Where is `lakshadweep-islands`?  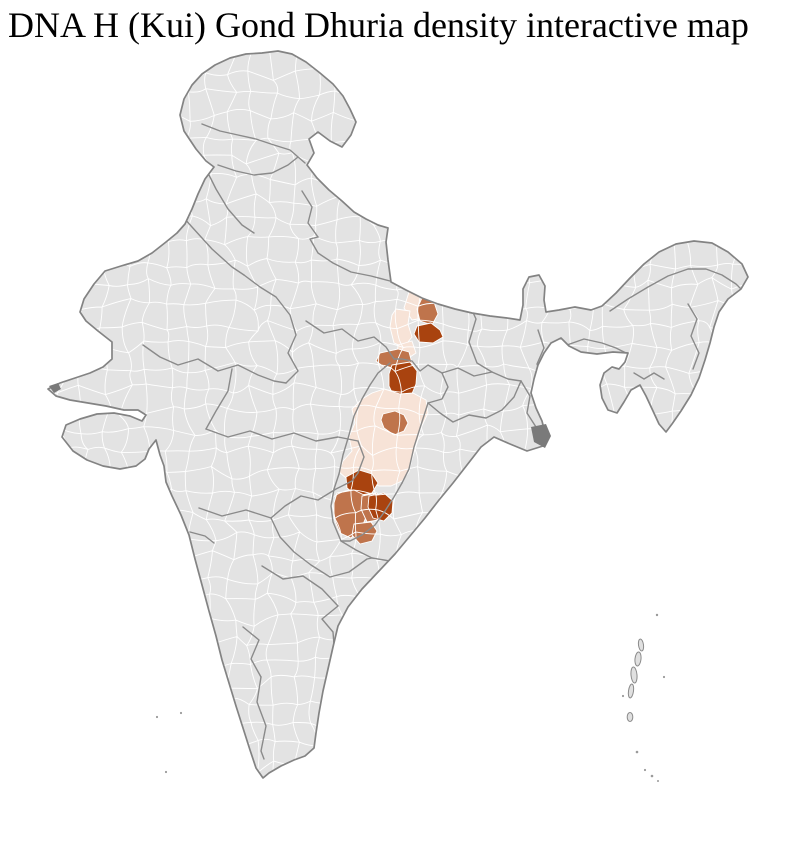 lakshadweep-islands is located at coordinates (169, 743).